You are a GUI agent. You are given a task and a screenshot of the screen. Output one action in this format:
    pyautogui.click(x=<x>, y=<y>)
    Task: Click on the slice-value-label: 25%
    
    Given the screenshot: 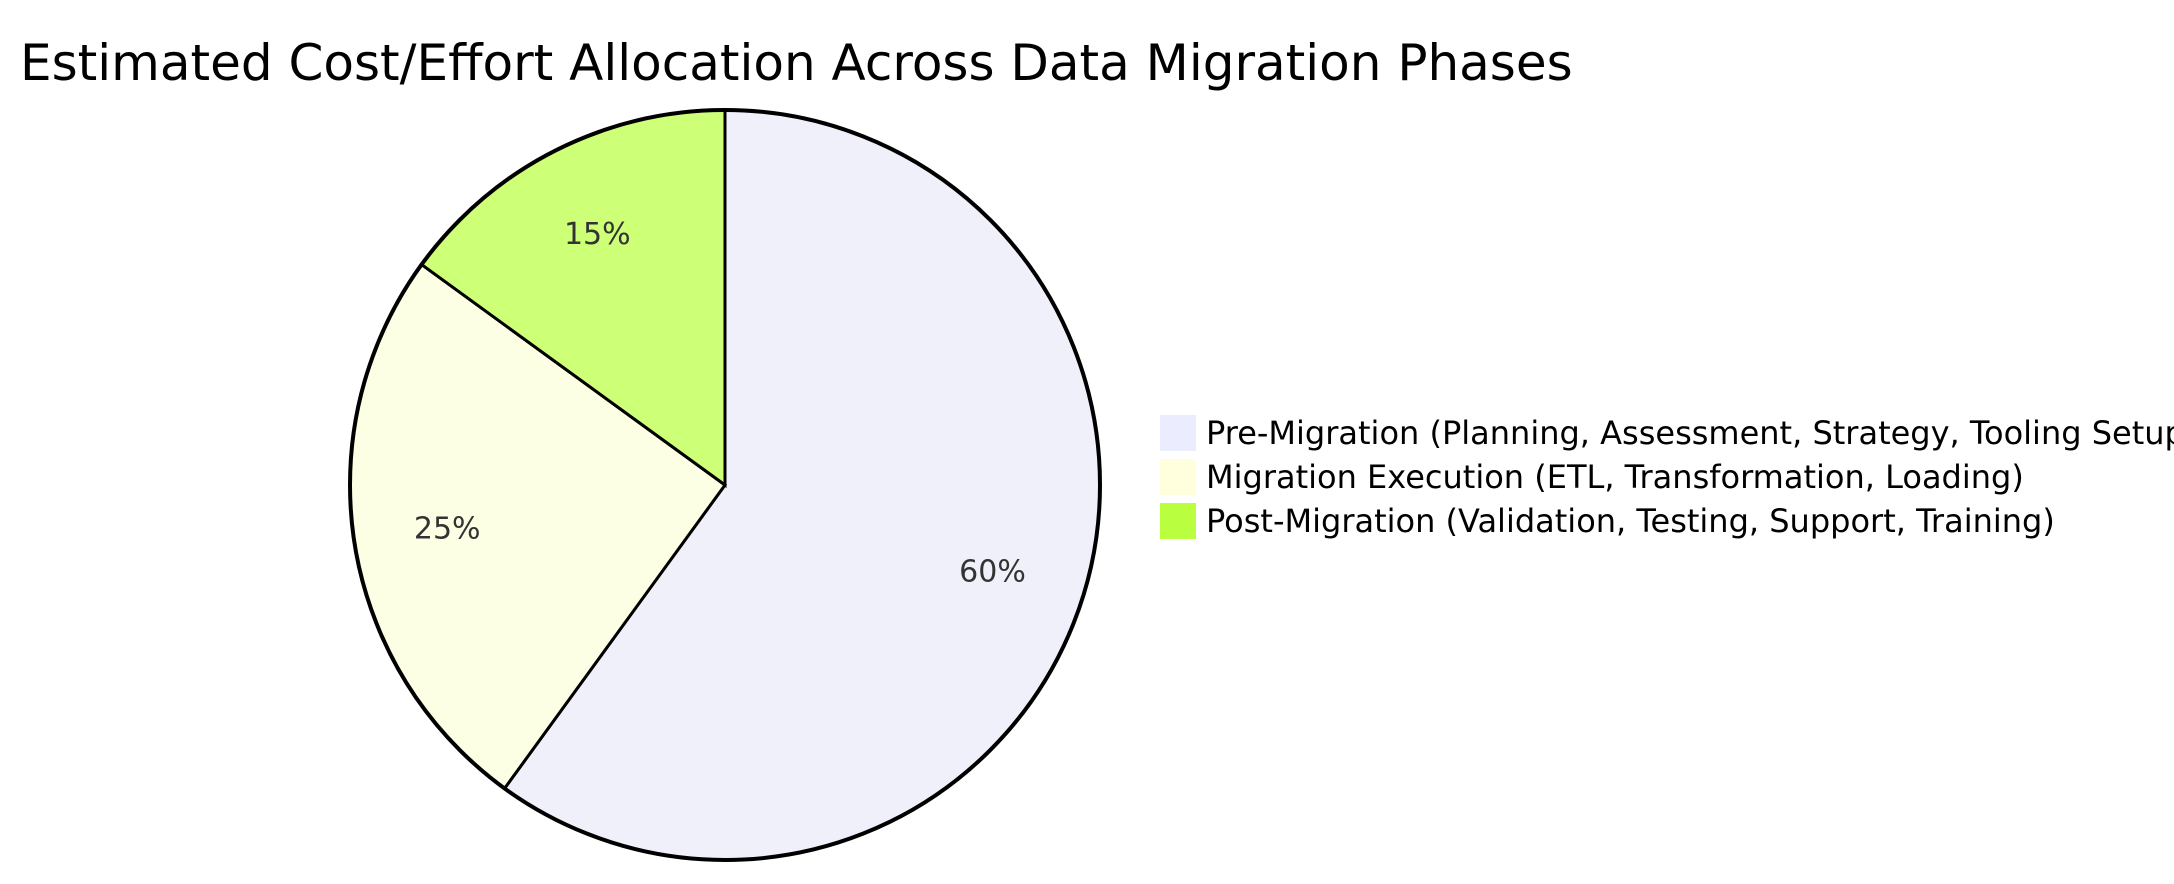 What is the action you would take?
    pyautogui.click(x=447, y=528)
    